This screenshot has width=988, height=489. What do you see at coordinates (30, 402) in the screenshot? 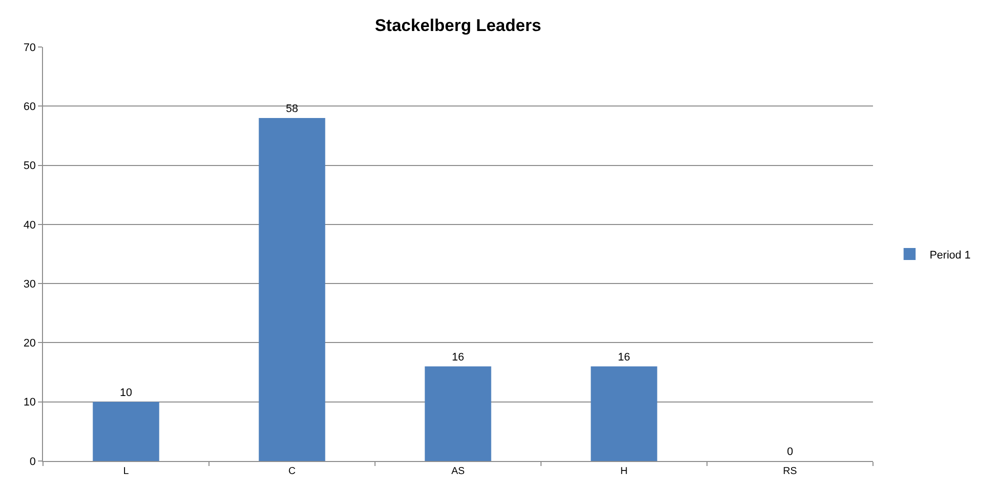
I see `y-tick-label: 10` at bounding box center [30, 402].